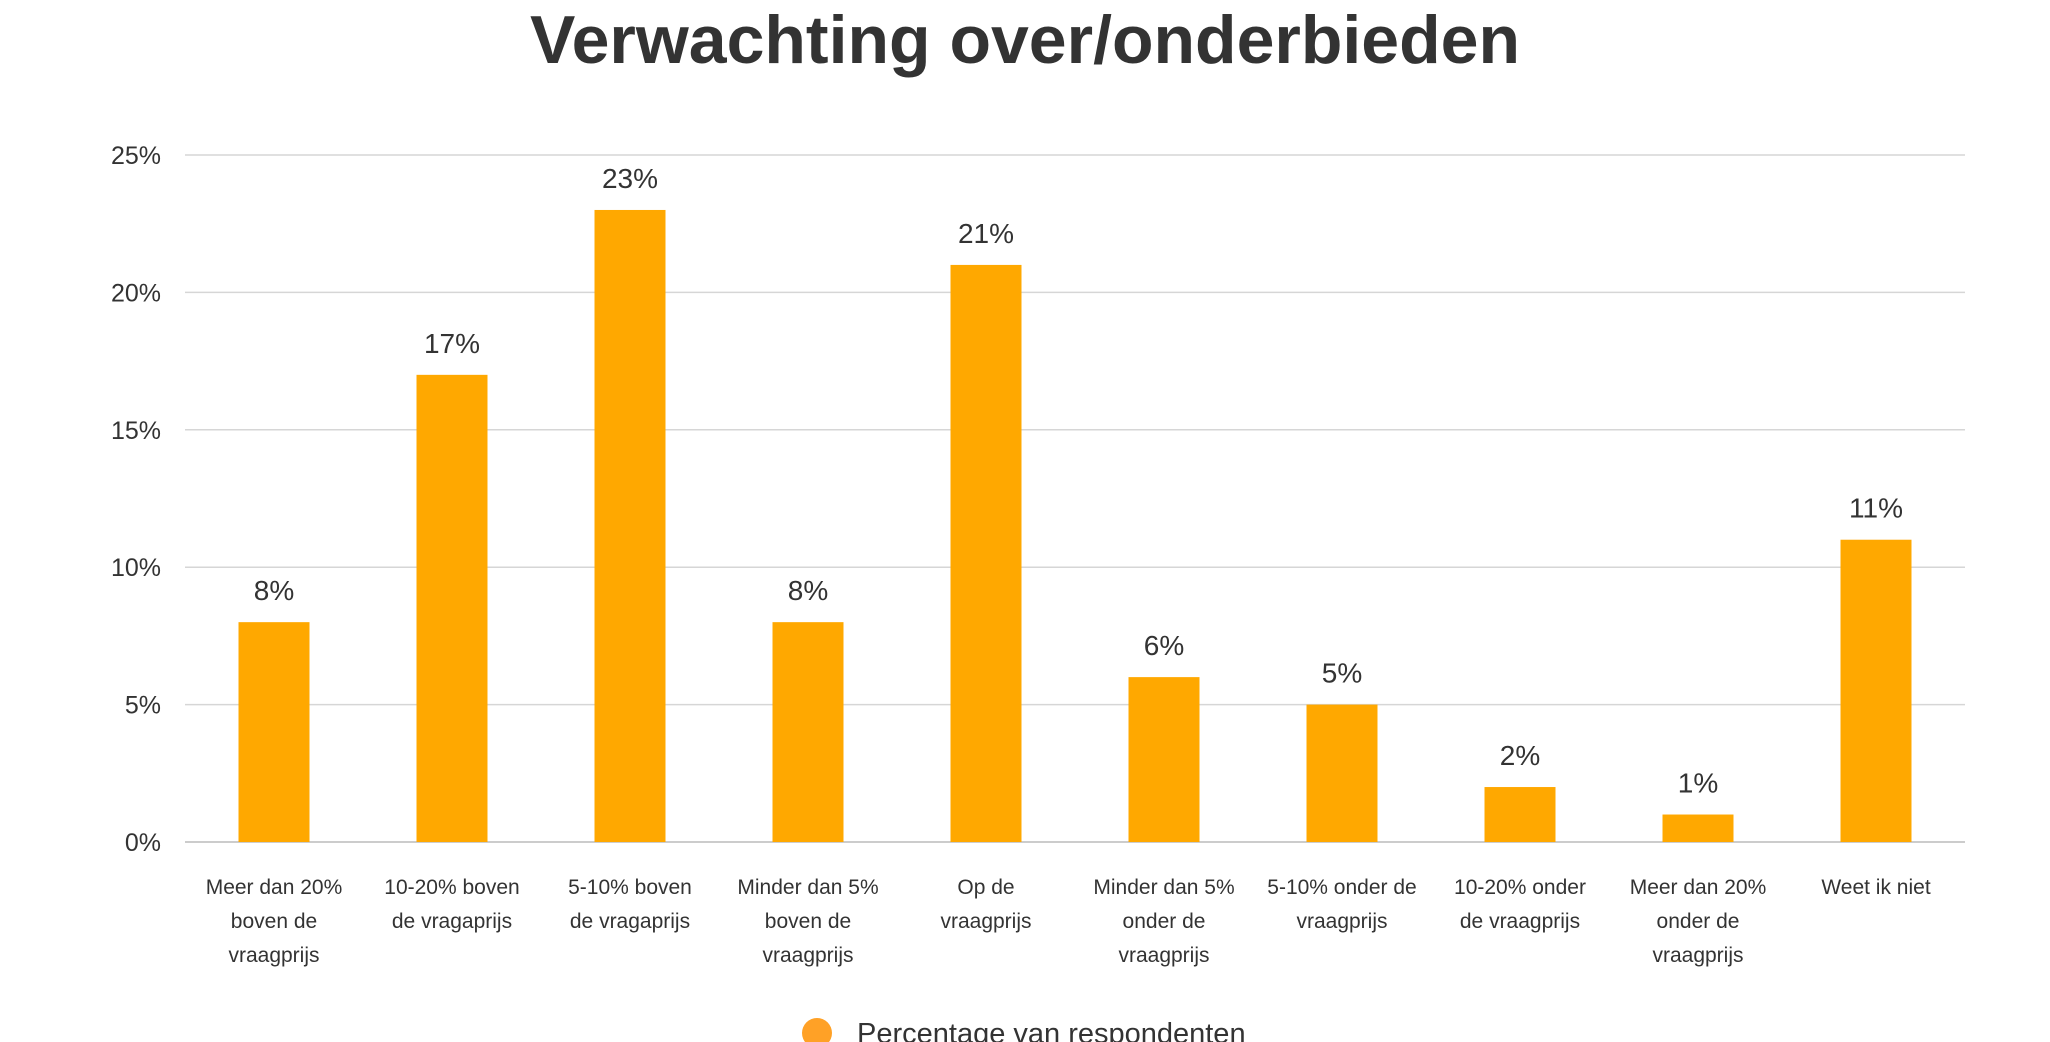  What do you see at coordinates (143, 706) in the screenshot?
I see `y-tick-label: 5%` at bounding box center [143, 706].